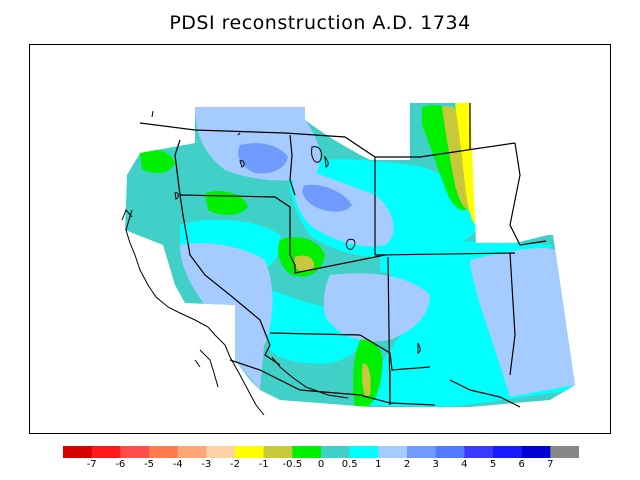  What do you see at coordinates (292, 464) in the screenshot?
I see `legend-tick-label: -0.5` at bounding box center [292, 464].